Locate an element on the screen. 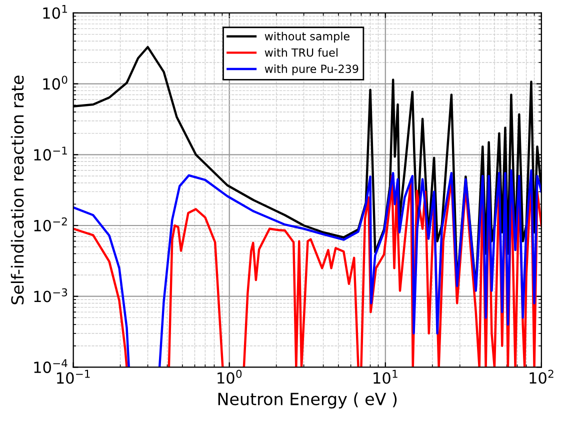  legend-label: with pure Pu-239 is located at coordinates (311, 70).